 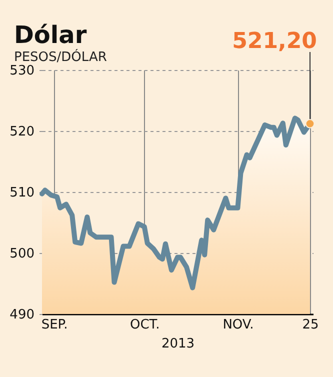 I want to click on y-tick-label: 530, so click(x=22, y=71).